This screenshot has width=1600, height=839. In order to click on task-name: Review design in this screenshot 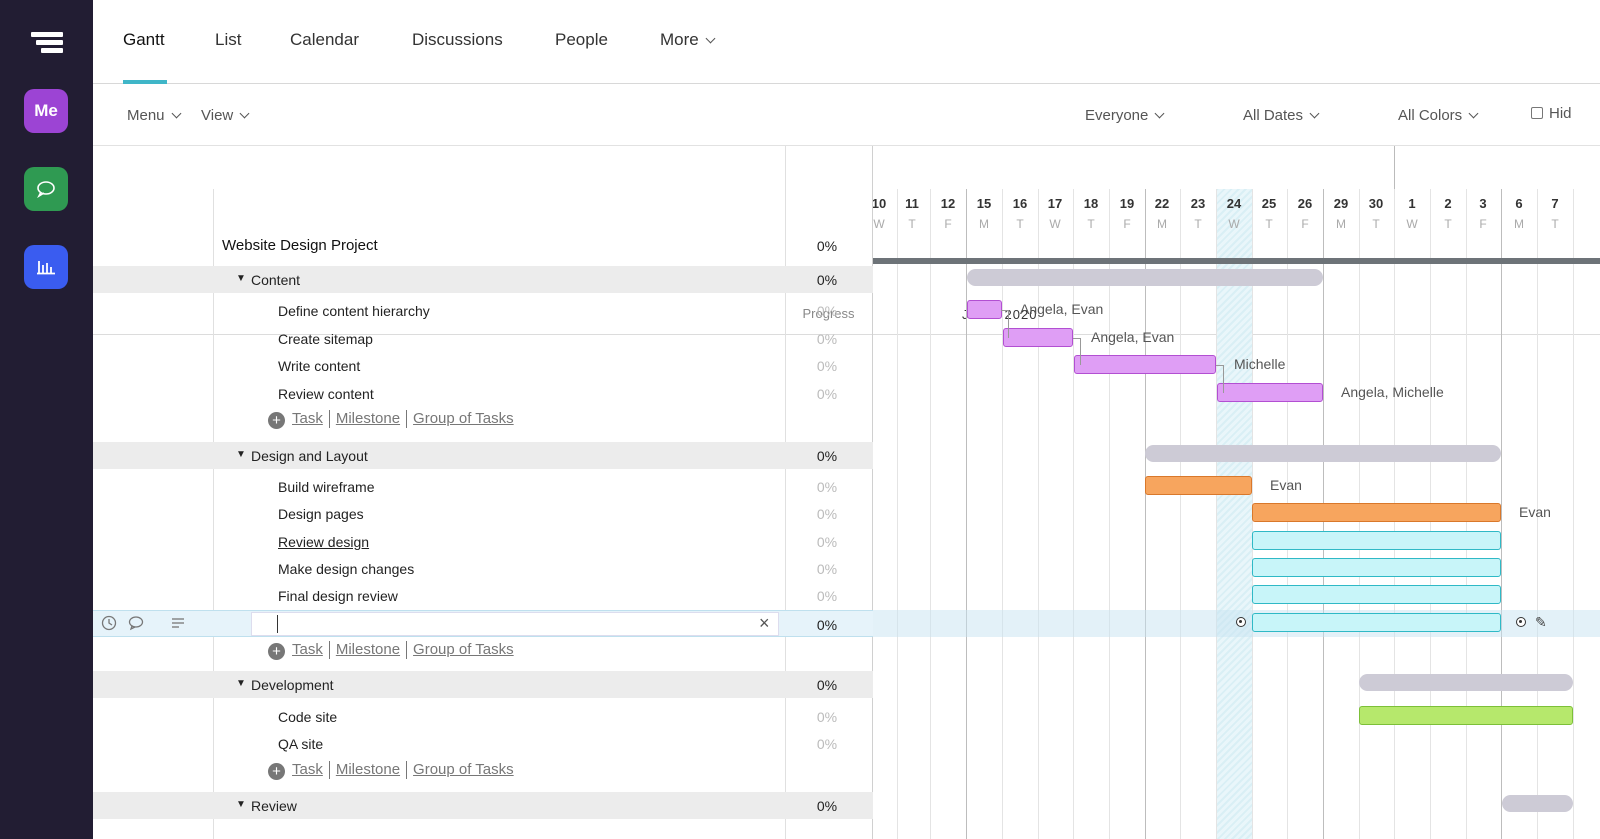, I will do `click(324, 542)`.